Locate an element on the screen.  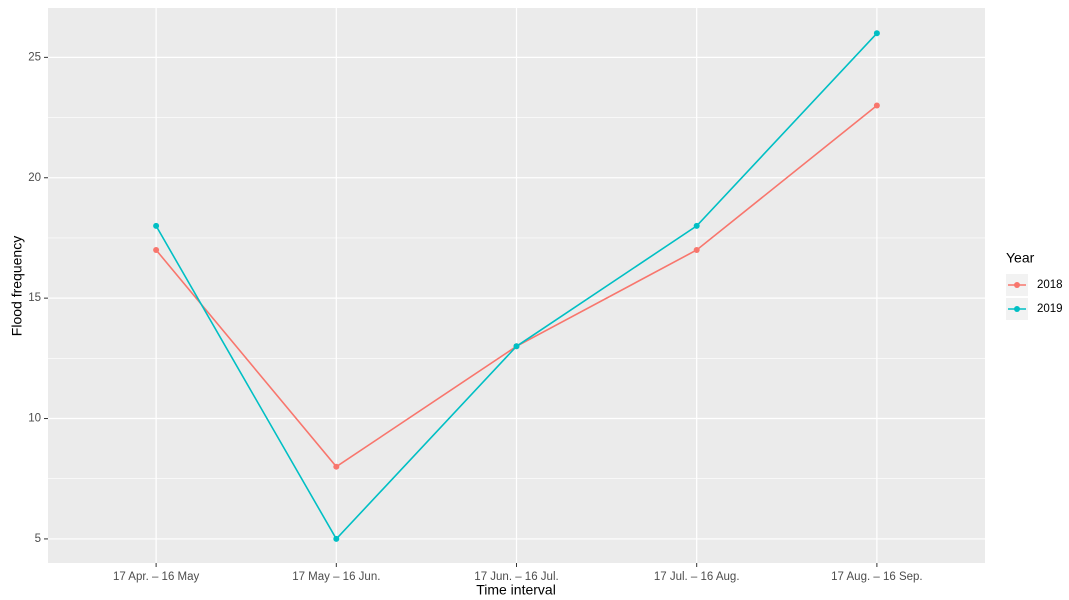
y-tick-label: 5 is located at coordinates (38, 539).